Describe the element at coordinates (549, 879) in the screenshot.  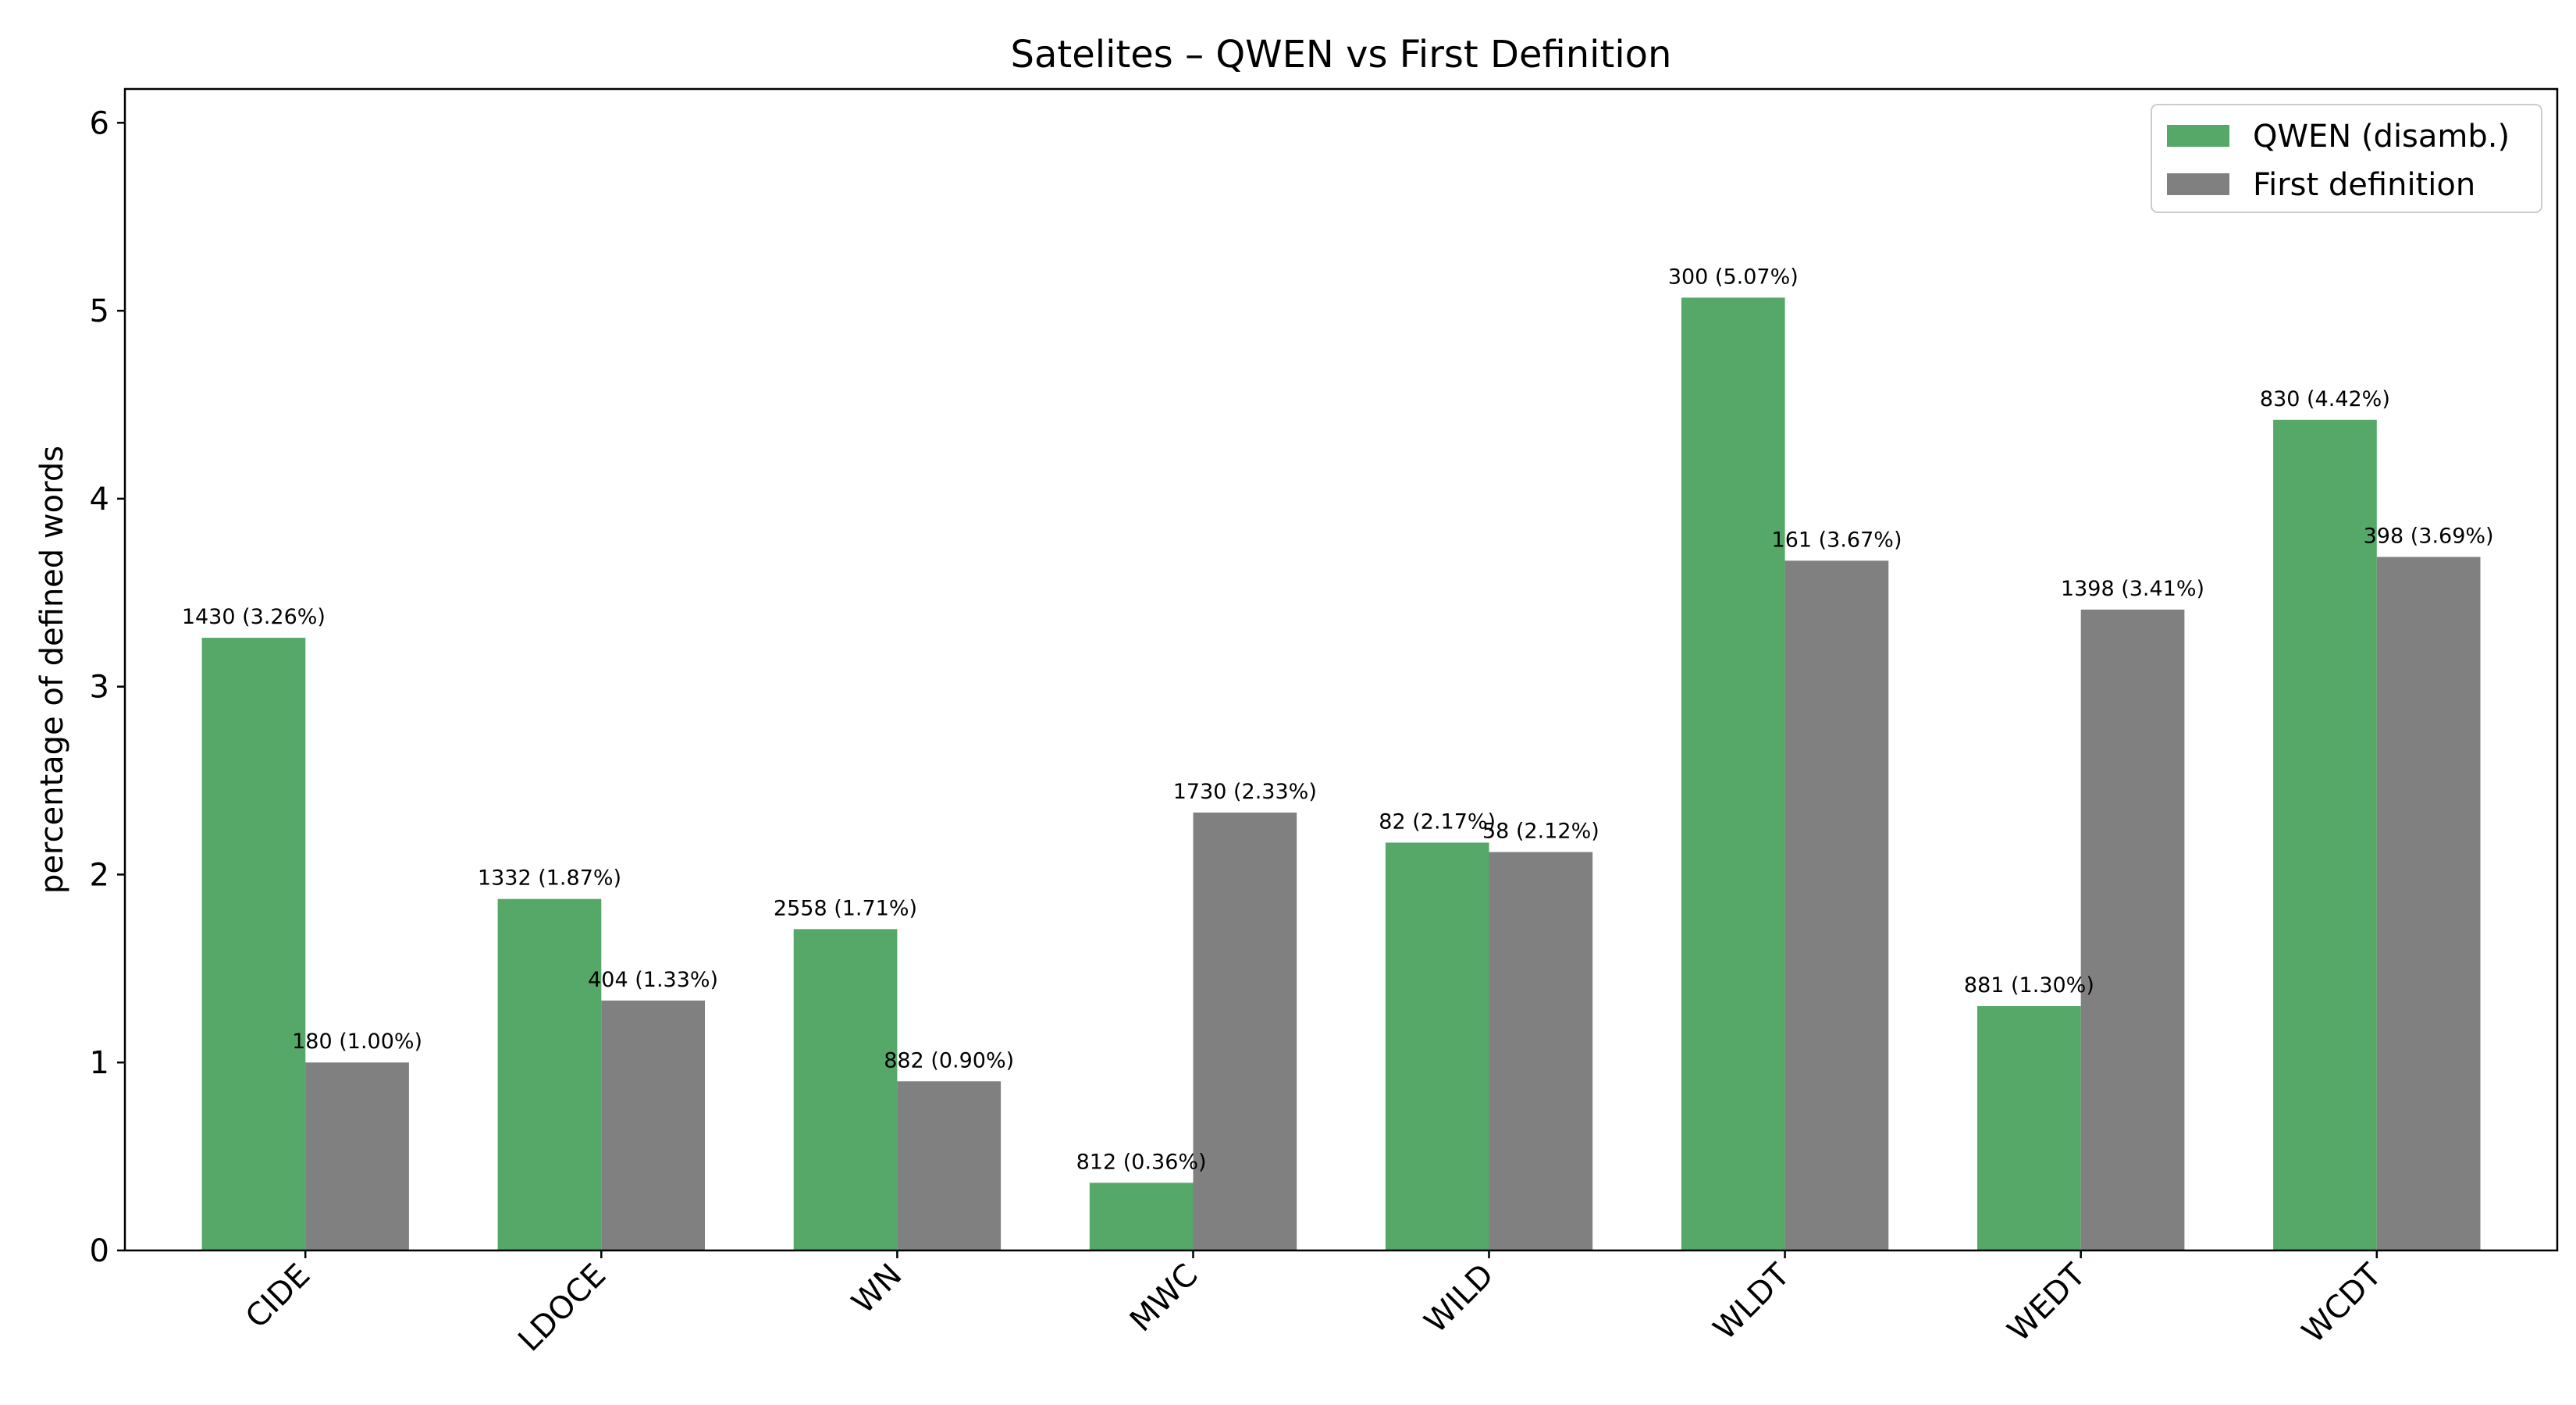
I see `data-label-qwen-ldoce: 1332 (1.87%)` at that location.